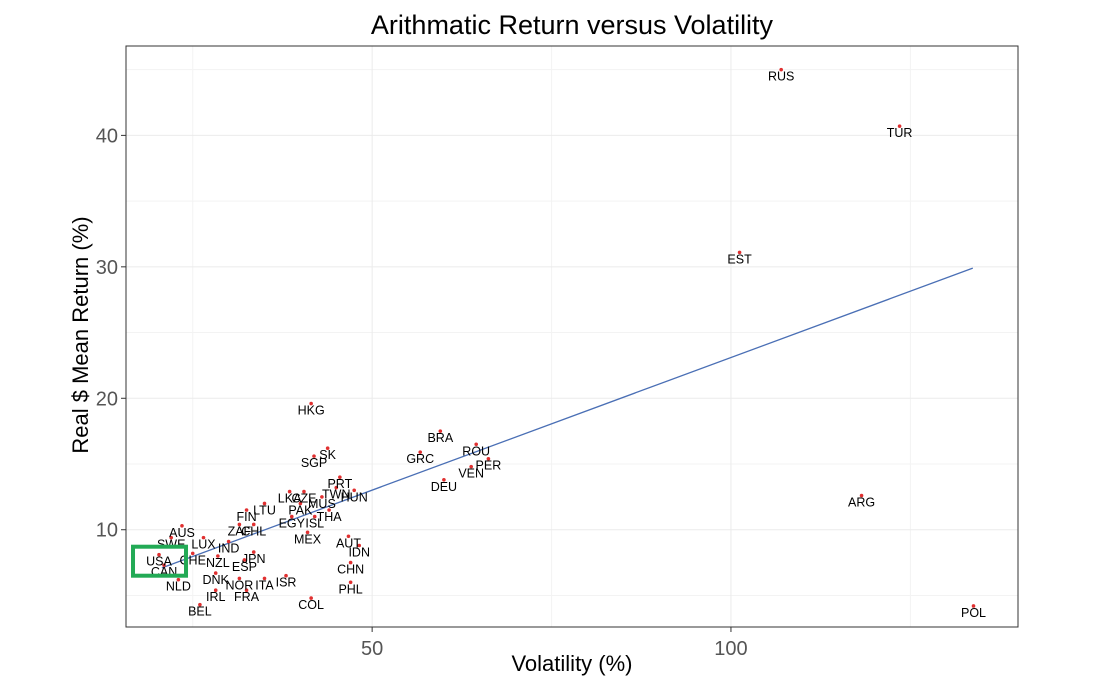  What do you see at coordinates (246, 517) in the screenshot?
I see `point-label-fin: FIN` at bounding box center [246, 517].